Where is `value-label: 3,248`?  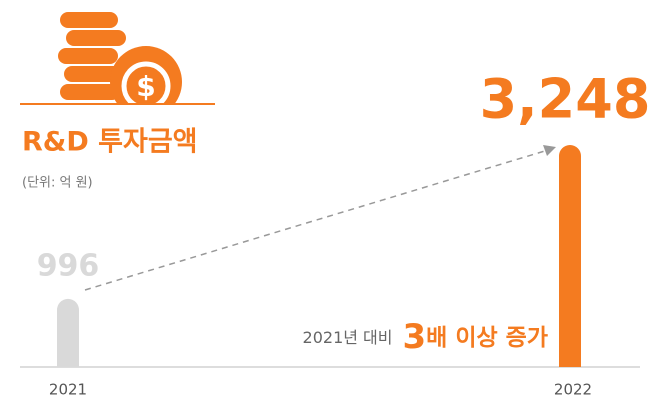
value-label: 3,248 is located at coordinates (565, 99).